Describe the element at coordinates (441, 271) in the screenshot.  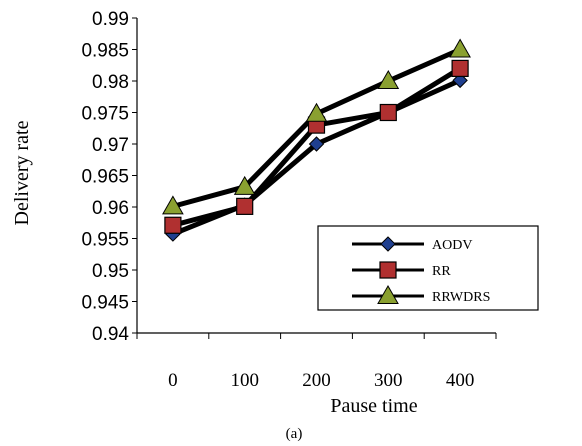
I see `legend-label-rr: RR` at that location.